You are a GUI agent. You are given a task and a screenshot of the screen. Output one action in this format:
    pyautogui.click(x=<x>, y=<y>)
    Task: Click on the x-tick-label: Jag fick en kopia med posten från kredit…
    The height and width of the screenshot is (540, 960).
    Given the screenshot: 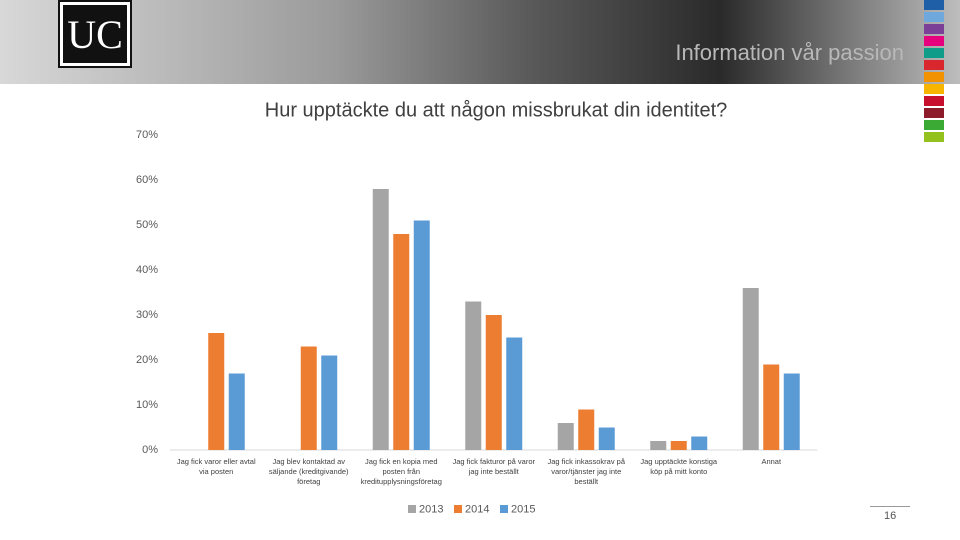 What is the action you would take?
    pyautogui.click(x=401, y=471)
    